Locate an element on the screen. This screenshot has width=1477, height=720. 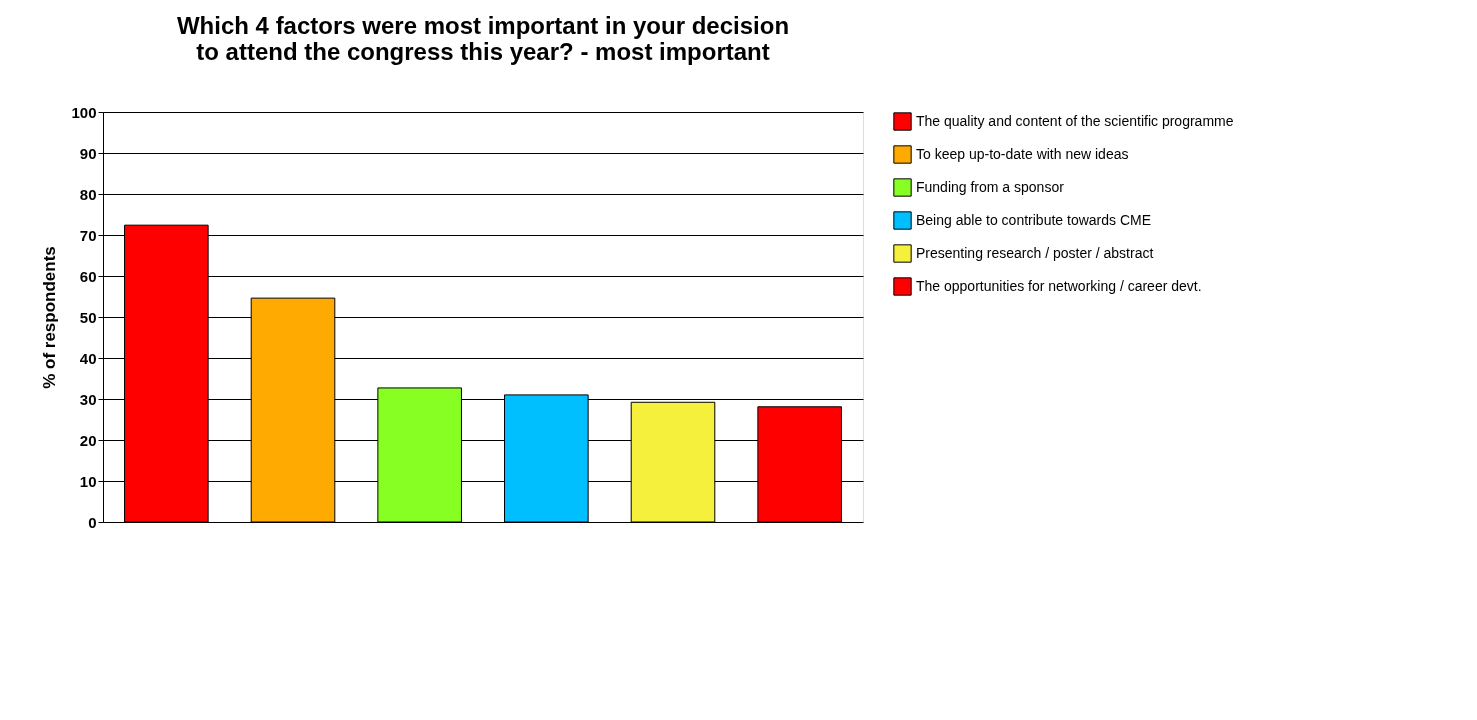
y-tick-label: 90 is located at coordinates (88, 153).